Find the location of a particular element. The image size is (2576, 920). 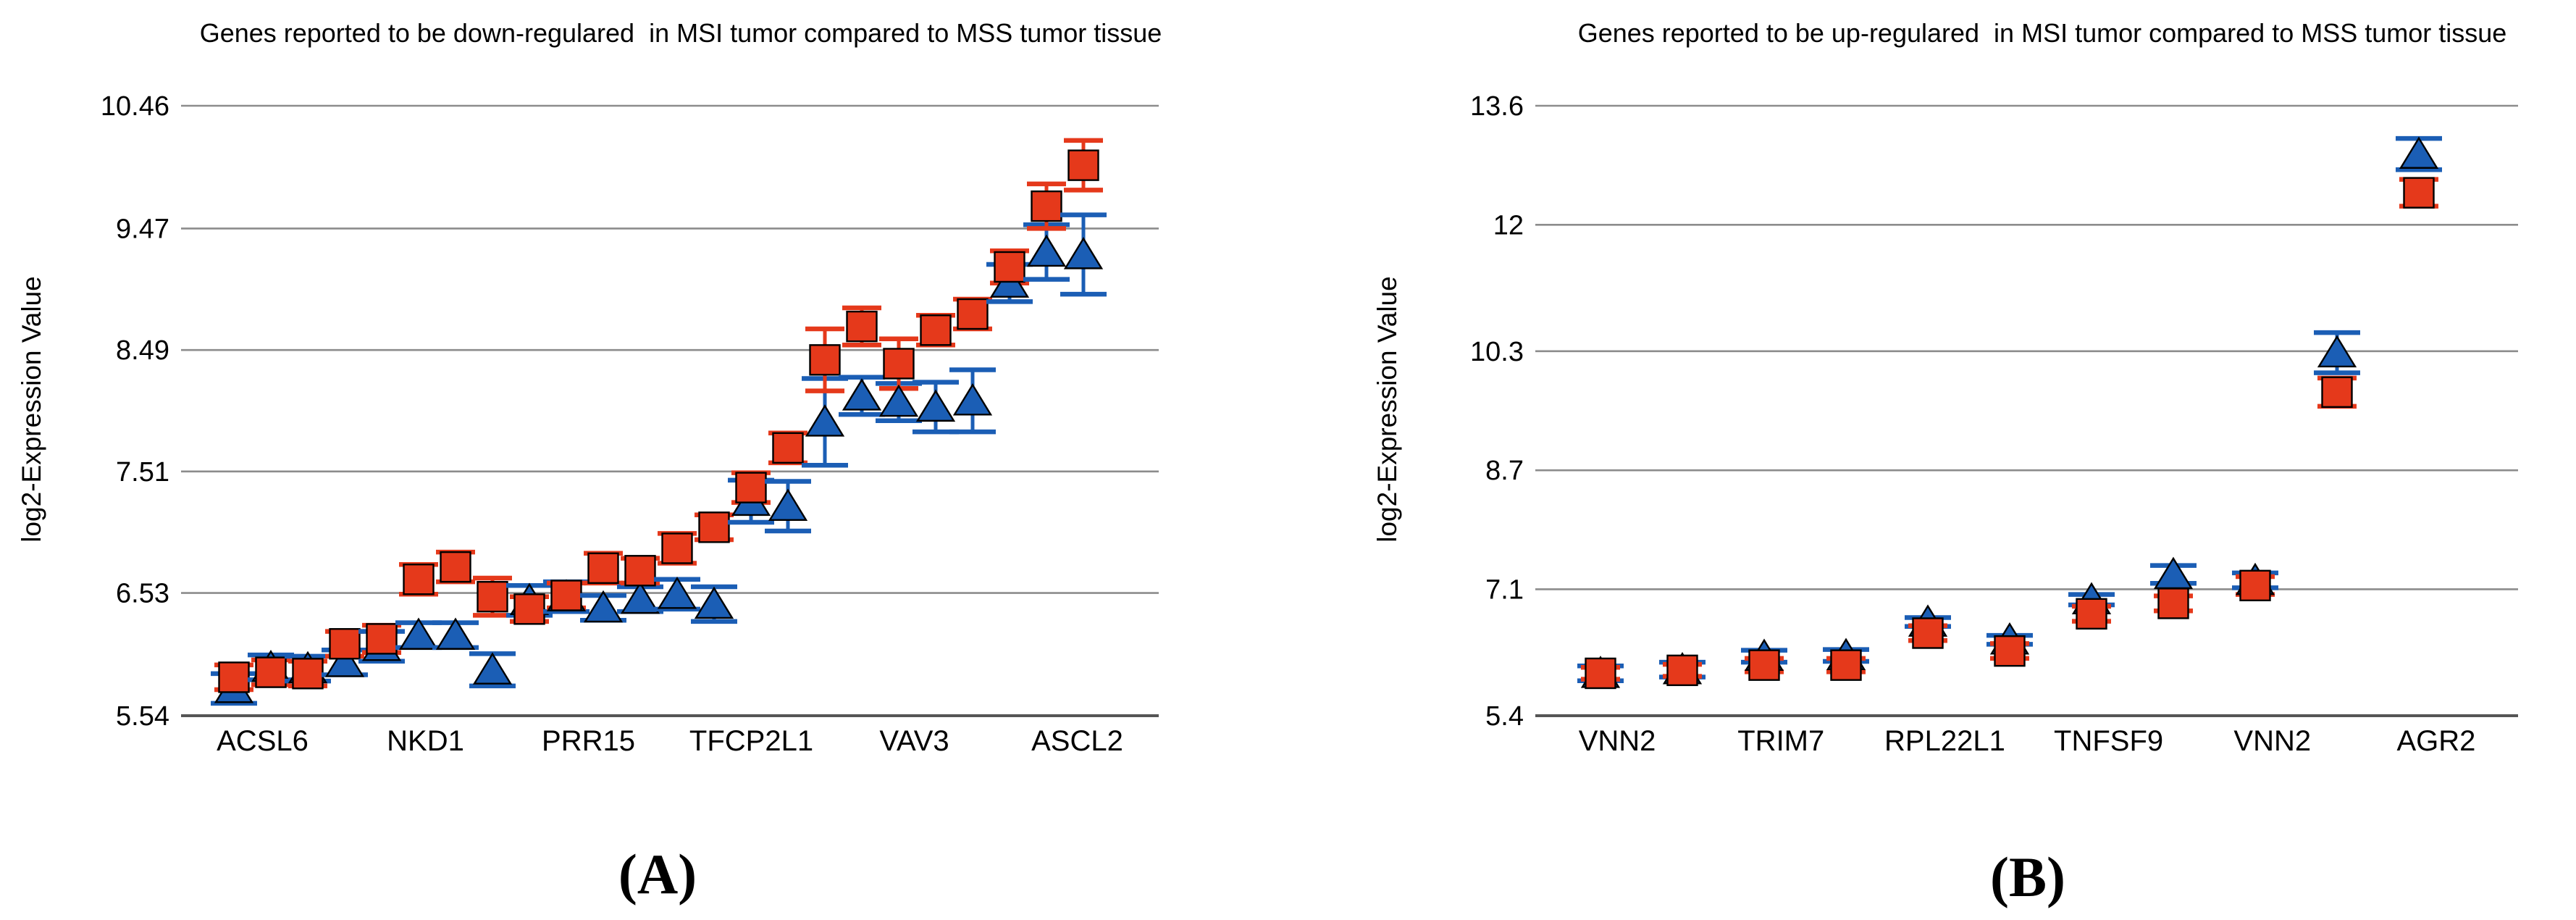

gene-label: RPL22L1 is located at coordinates (1944, 741).